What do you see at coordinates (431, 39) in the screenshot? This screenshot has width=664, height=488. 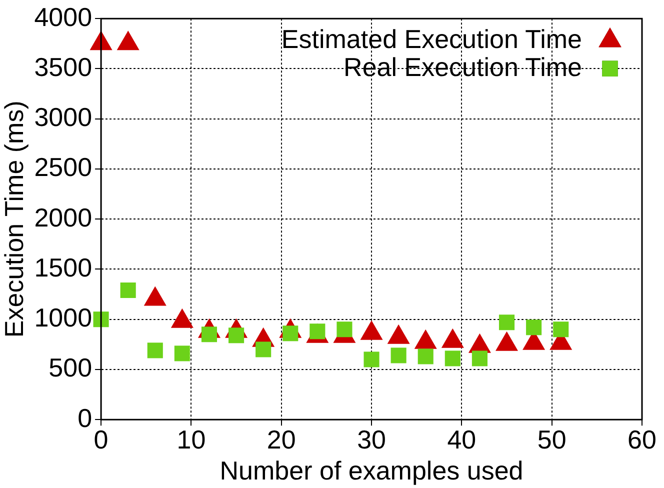 I see `legend-label: Estimated Execution Time` at bounding box center [431, 39].